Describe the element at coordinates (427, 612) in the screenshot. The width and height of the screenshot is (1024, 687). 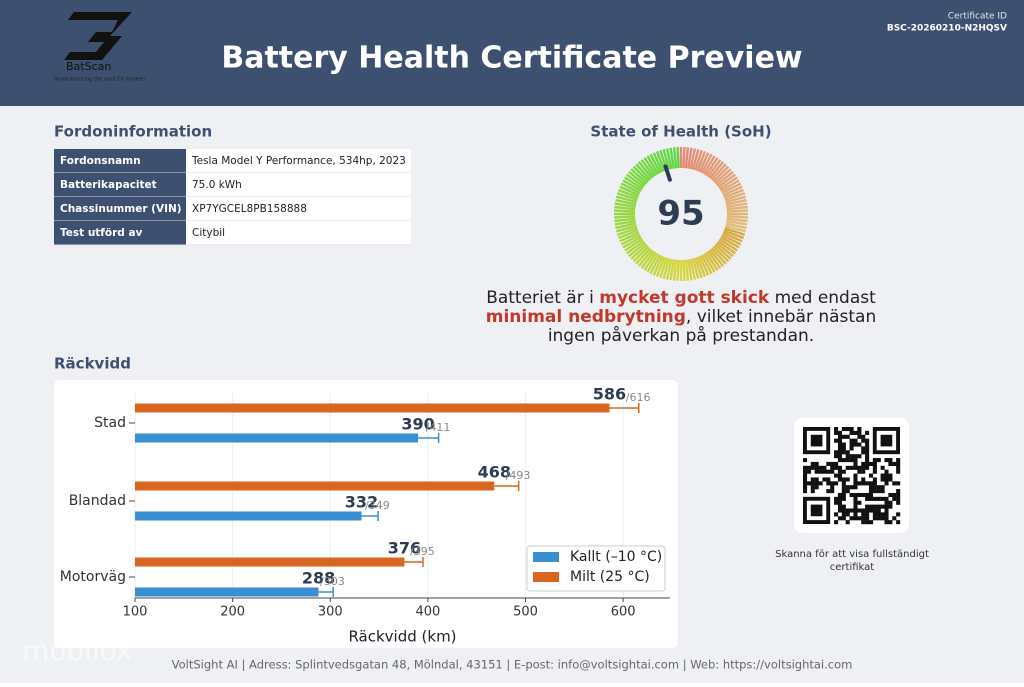
I see `x-tick-label: 400` at that location.